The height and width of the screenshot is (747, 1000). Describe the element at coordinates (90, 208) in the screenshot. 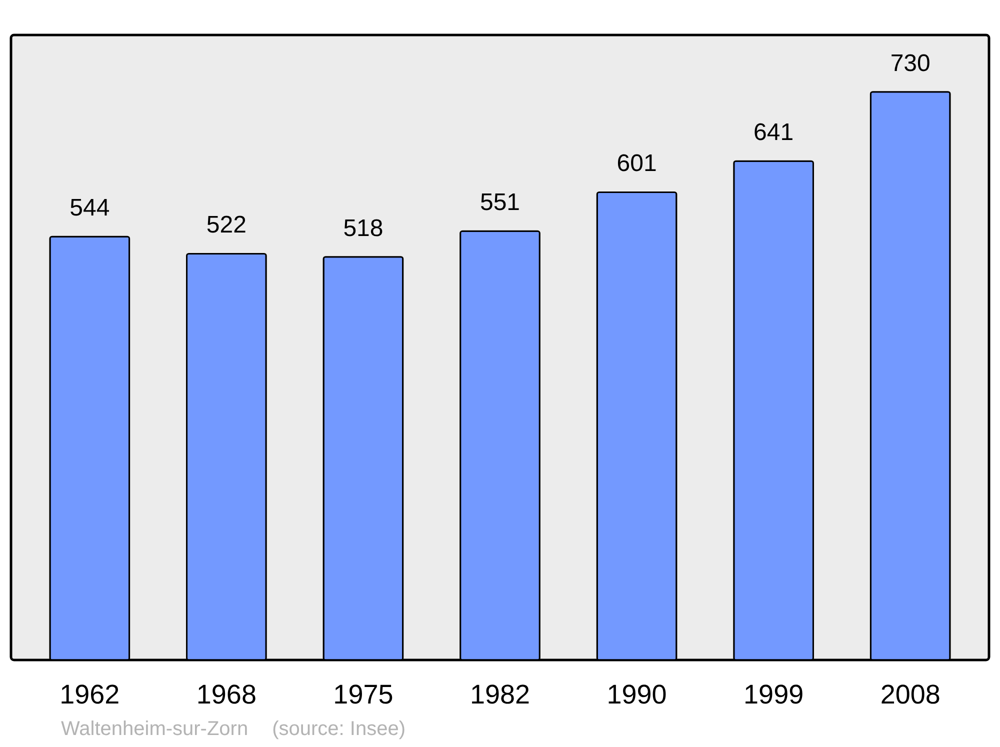

I see `data-label: 544` at that location.